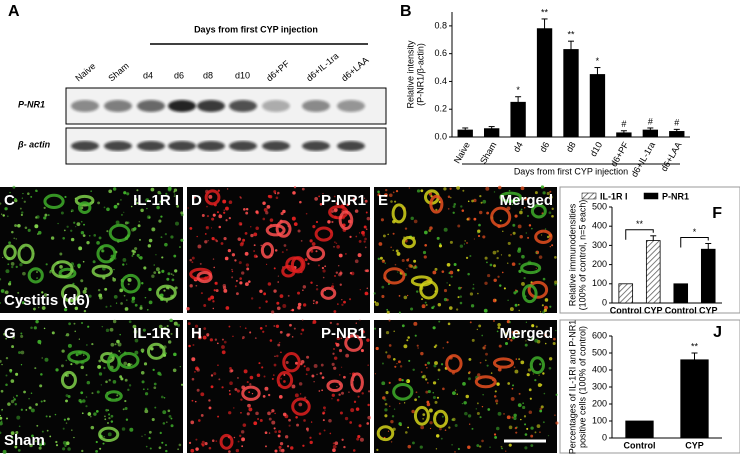 This screenshot has width=740, height=457. What do you see at coordinates (717, 213) in the screenshot?
I see `panel-label: F` at bounding box center [717, 213].